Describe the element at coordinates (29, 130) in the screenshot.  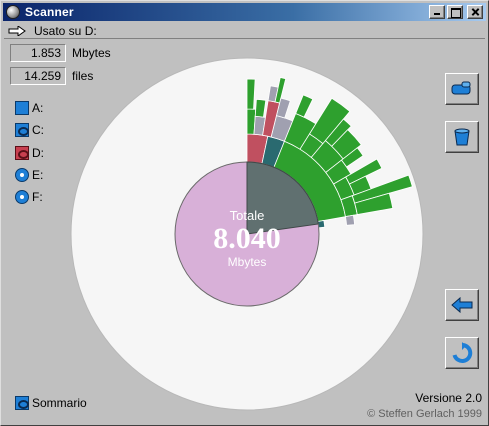
I see `drive-c: C:` at that location.